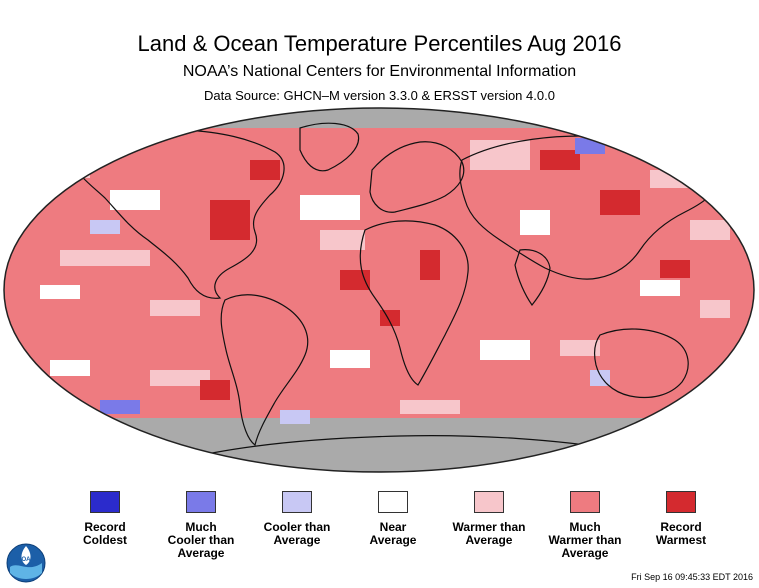  Describe the element at coordinates (393, 533) in the screenshot. I see `legend-label: Near Average` at that location.